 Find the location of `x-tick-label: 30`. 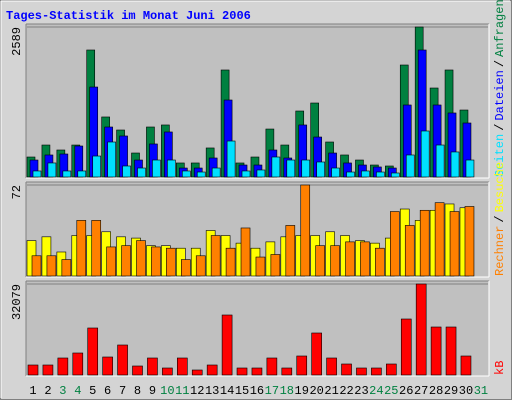

x-tick-label: 30 is located at coordinates (466, 391).